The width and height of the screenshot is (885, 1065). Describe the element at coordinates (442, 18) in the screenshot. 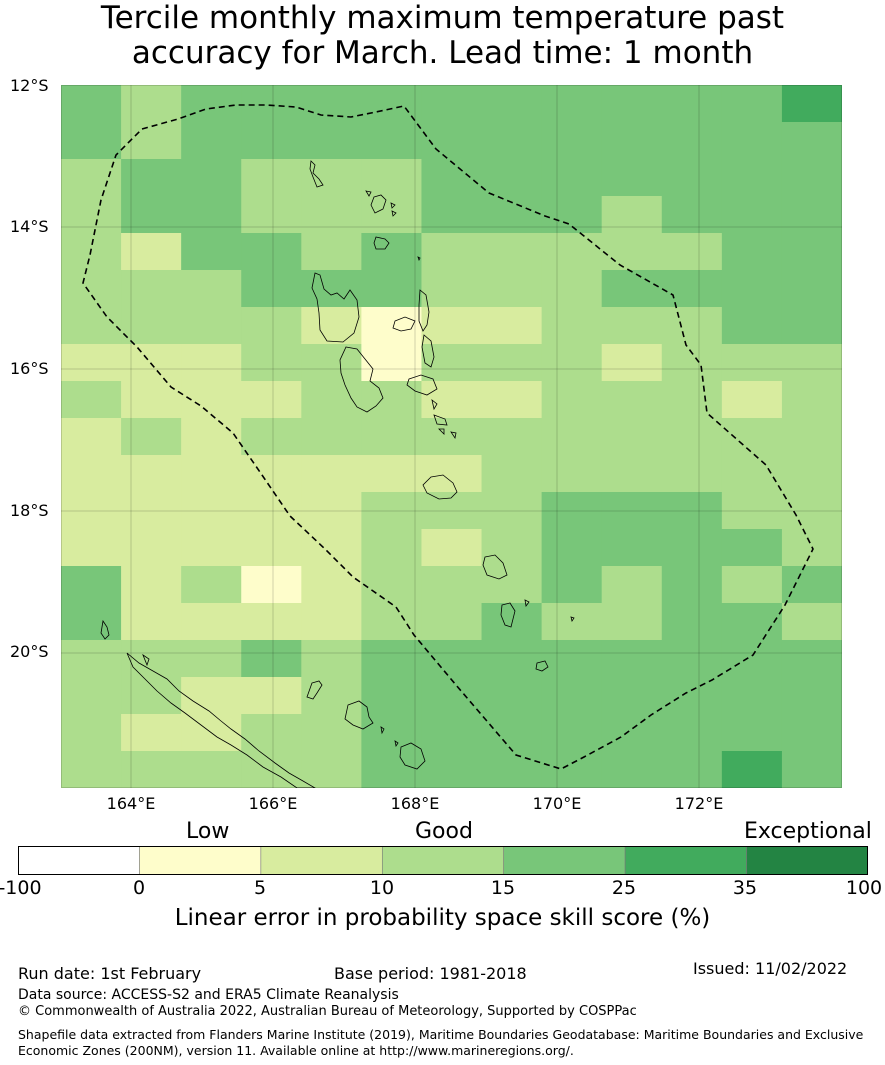

I see `chart-title-line1: Tercile monthly maximum temperature past` at that location.